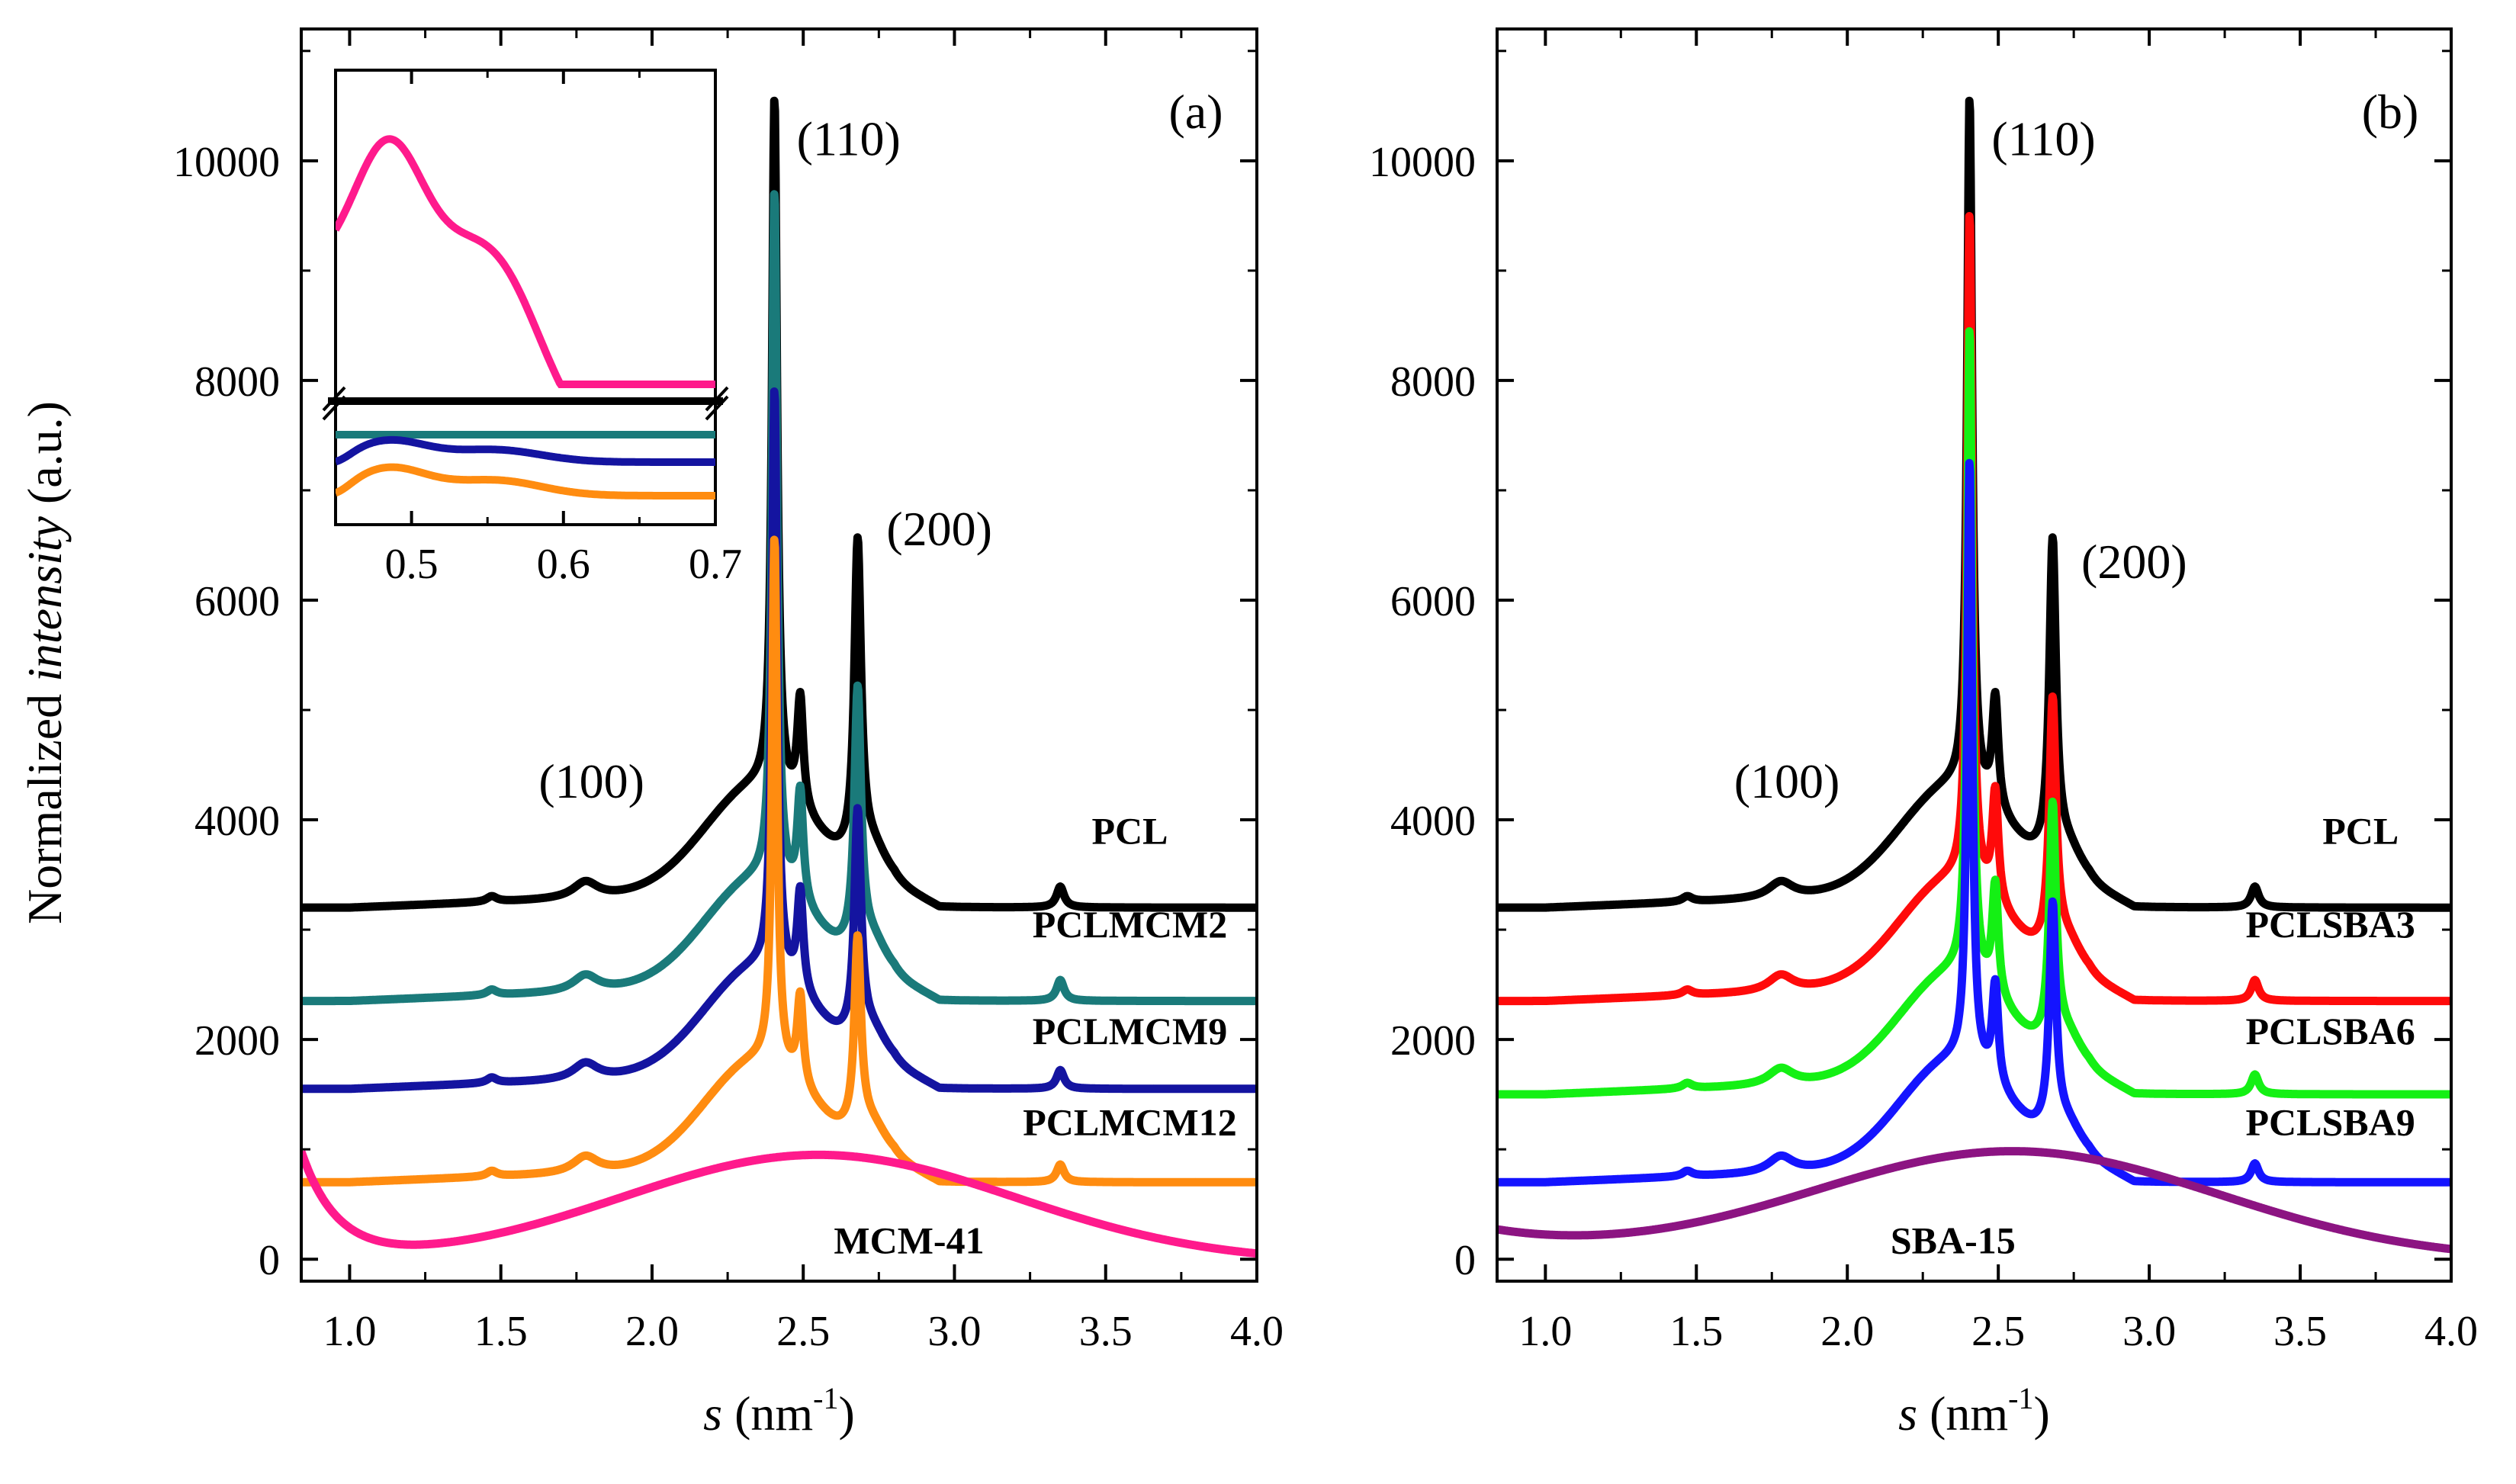 The image size is (2516, 1484). Describe the element at coordinates (1195, 112) in the screenshot. I see `panel-label: (a)` at that location.